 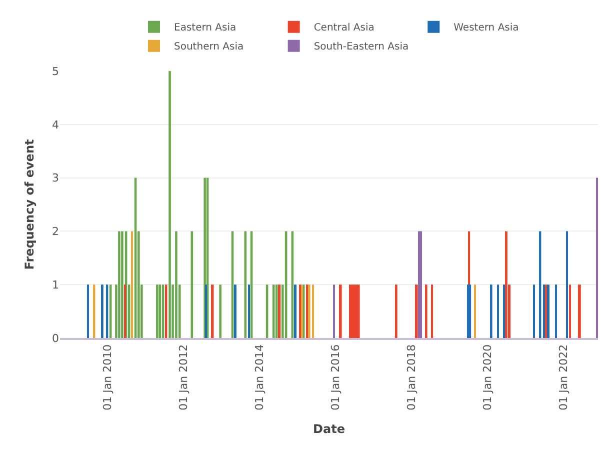 I want to click on y-tick-label: 1, so click(x=55, y=285).